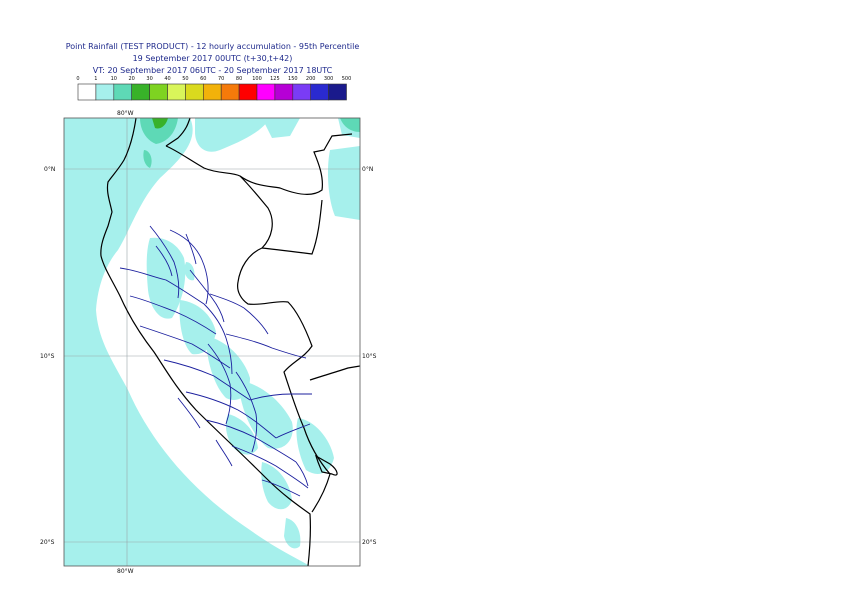 The height and width of the screenshot is (596, 842). Describe the element at coordinates (203, 79) in the screenshot. I see `legend-tick-7: 60` at that location.